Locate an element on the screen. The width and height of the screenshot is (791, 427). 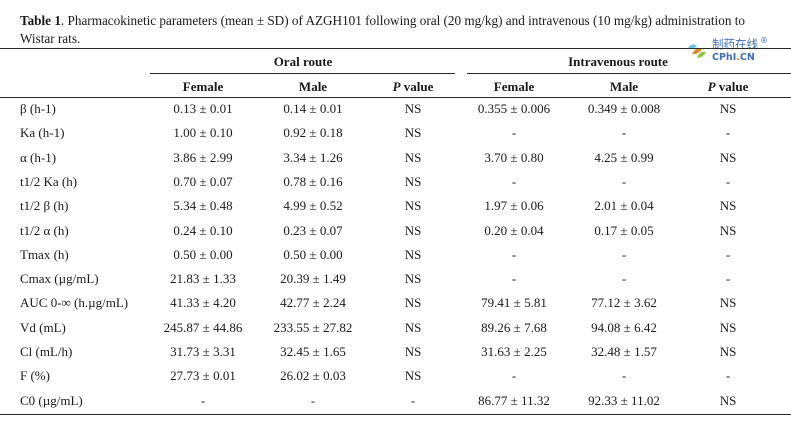
oral-female-cell: 5.34 ± 0.48 is located at coordinates (203, 206).